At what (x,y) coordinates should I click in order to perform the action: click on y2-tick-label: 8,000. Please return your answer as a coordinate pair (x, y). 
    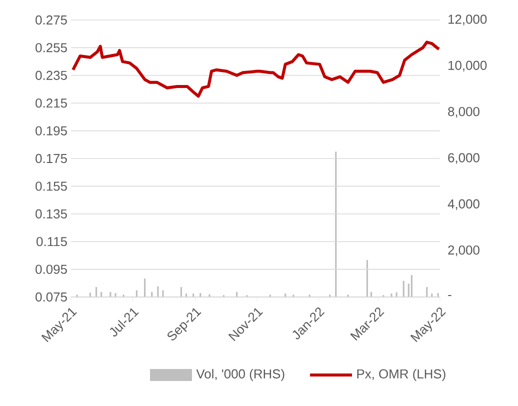
    Looking at the image, I should click on (464, 112).